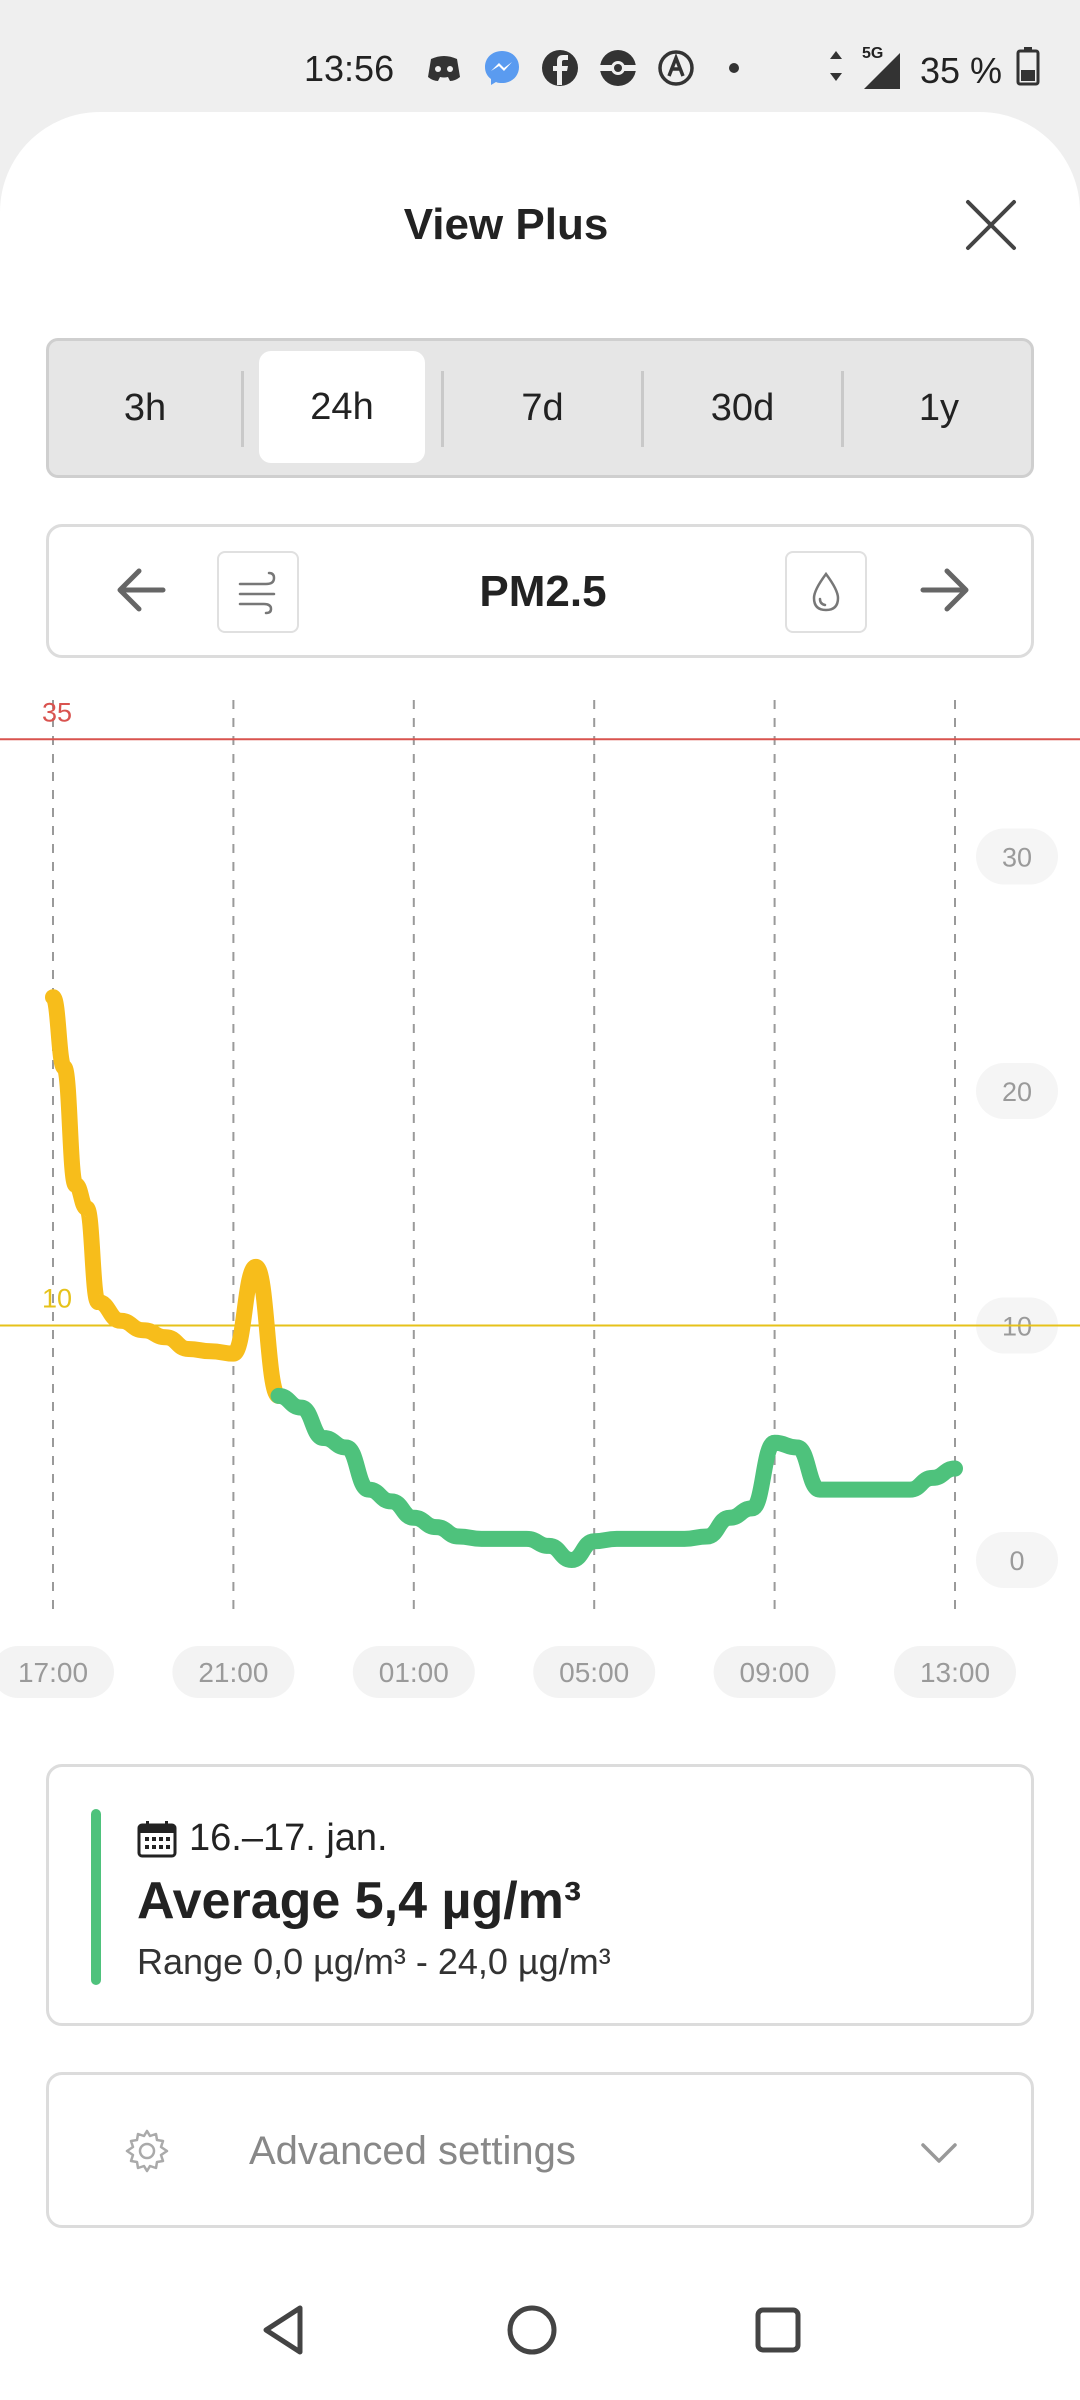 The width and height of the screenshot is (1080, 2400). Describe the element at coordinates (676, 68) in the screenshot. I see `autopilot-icon` at that location.